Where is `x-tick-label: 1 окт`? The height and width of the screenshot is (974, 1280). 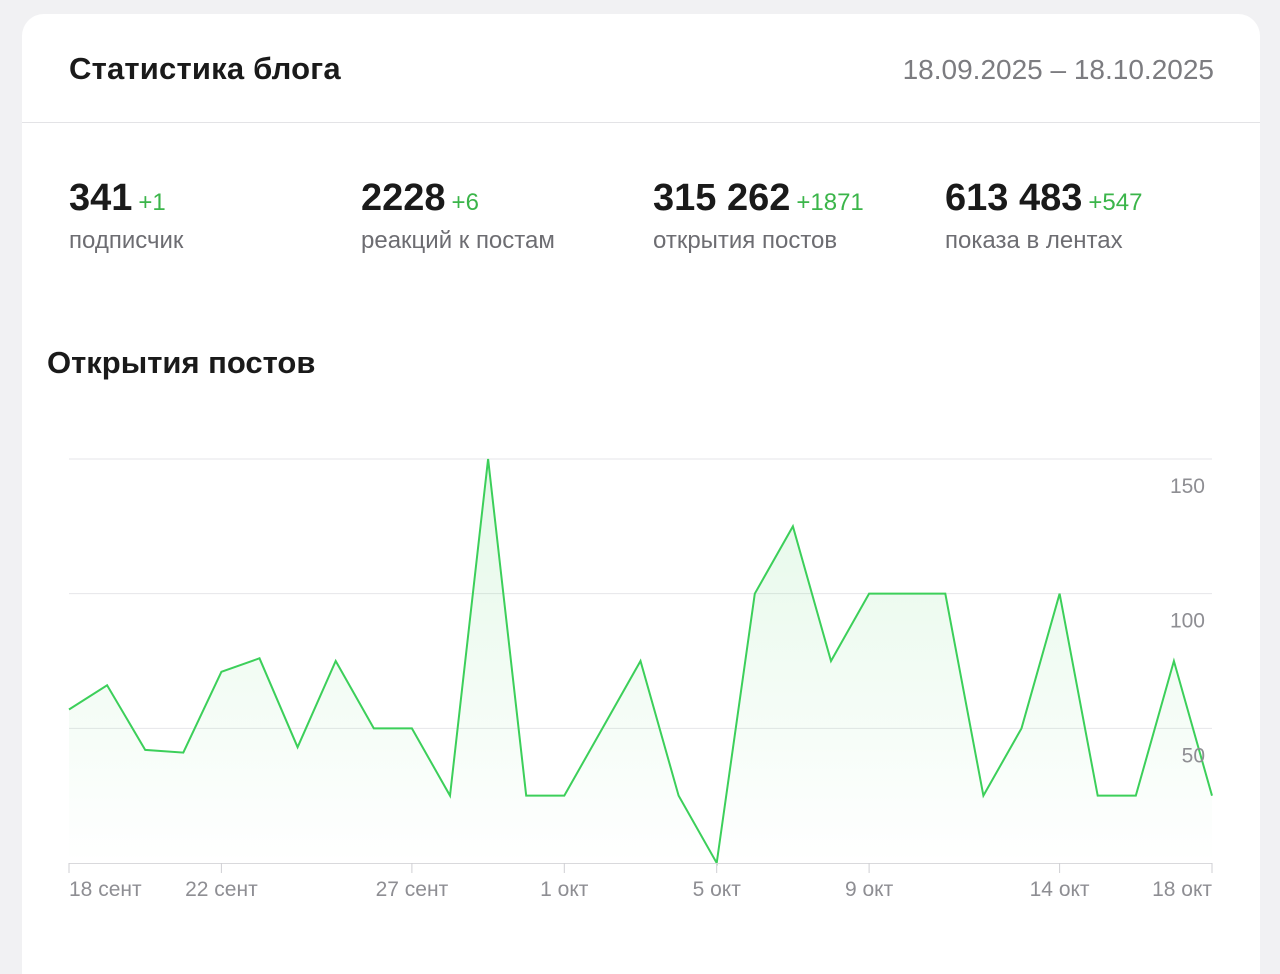 x-tick-label: 1 окт is located at coordinates (564, 889).